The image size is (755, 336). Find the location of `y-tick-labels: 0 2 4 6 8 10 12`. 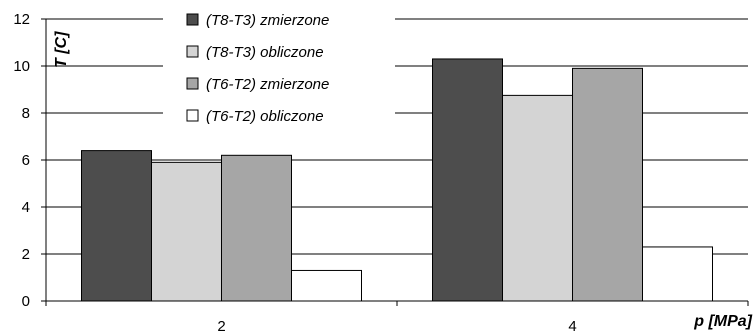

y-tick-labels: 0 2 4 6 8 10 12 is located at coordinates (21, 160).